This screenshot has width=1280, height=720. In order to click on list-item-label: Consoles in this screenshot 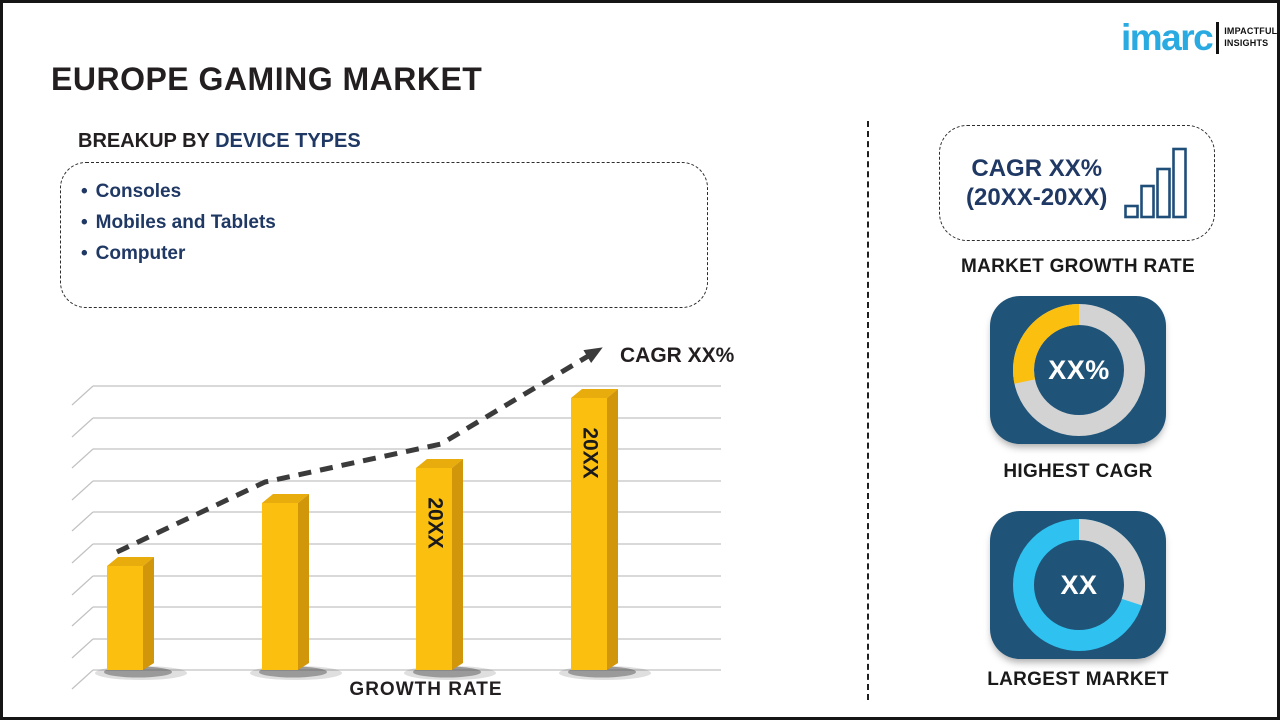, I will do `click(138, 191)`.